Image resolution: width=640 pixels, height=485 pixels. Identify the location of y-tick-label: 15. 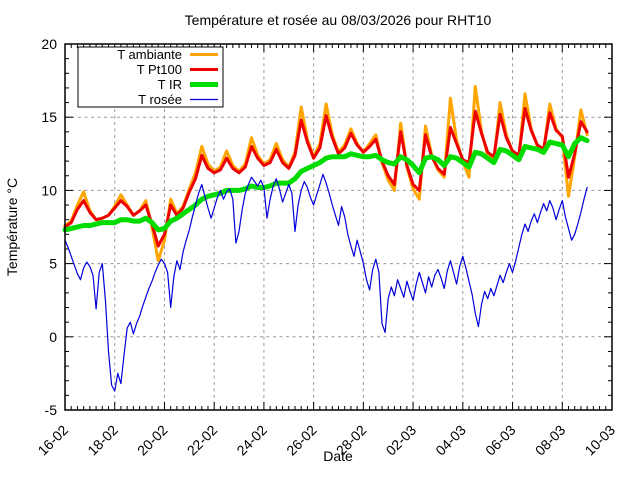
(49, 117).